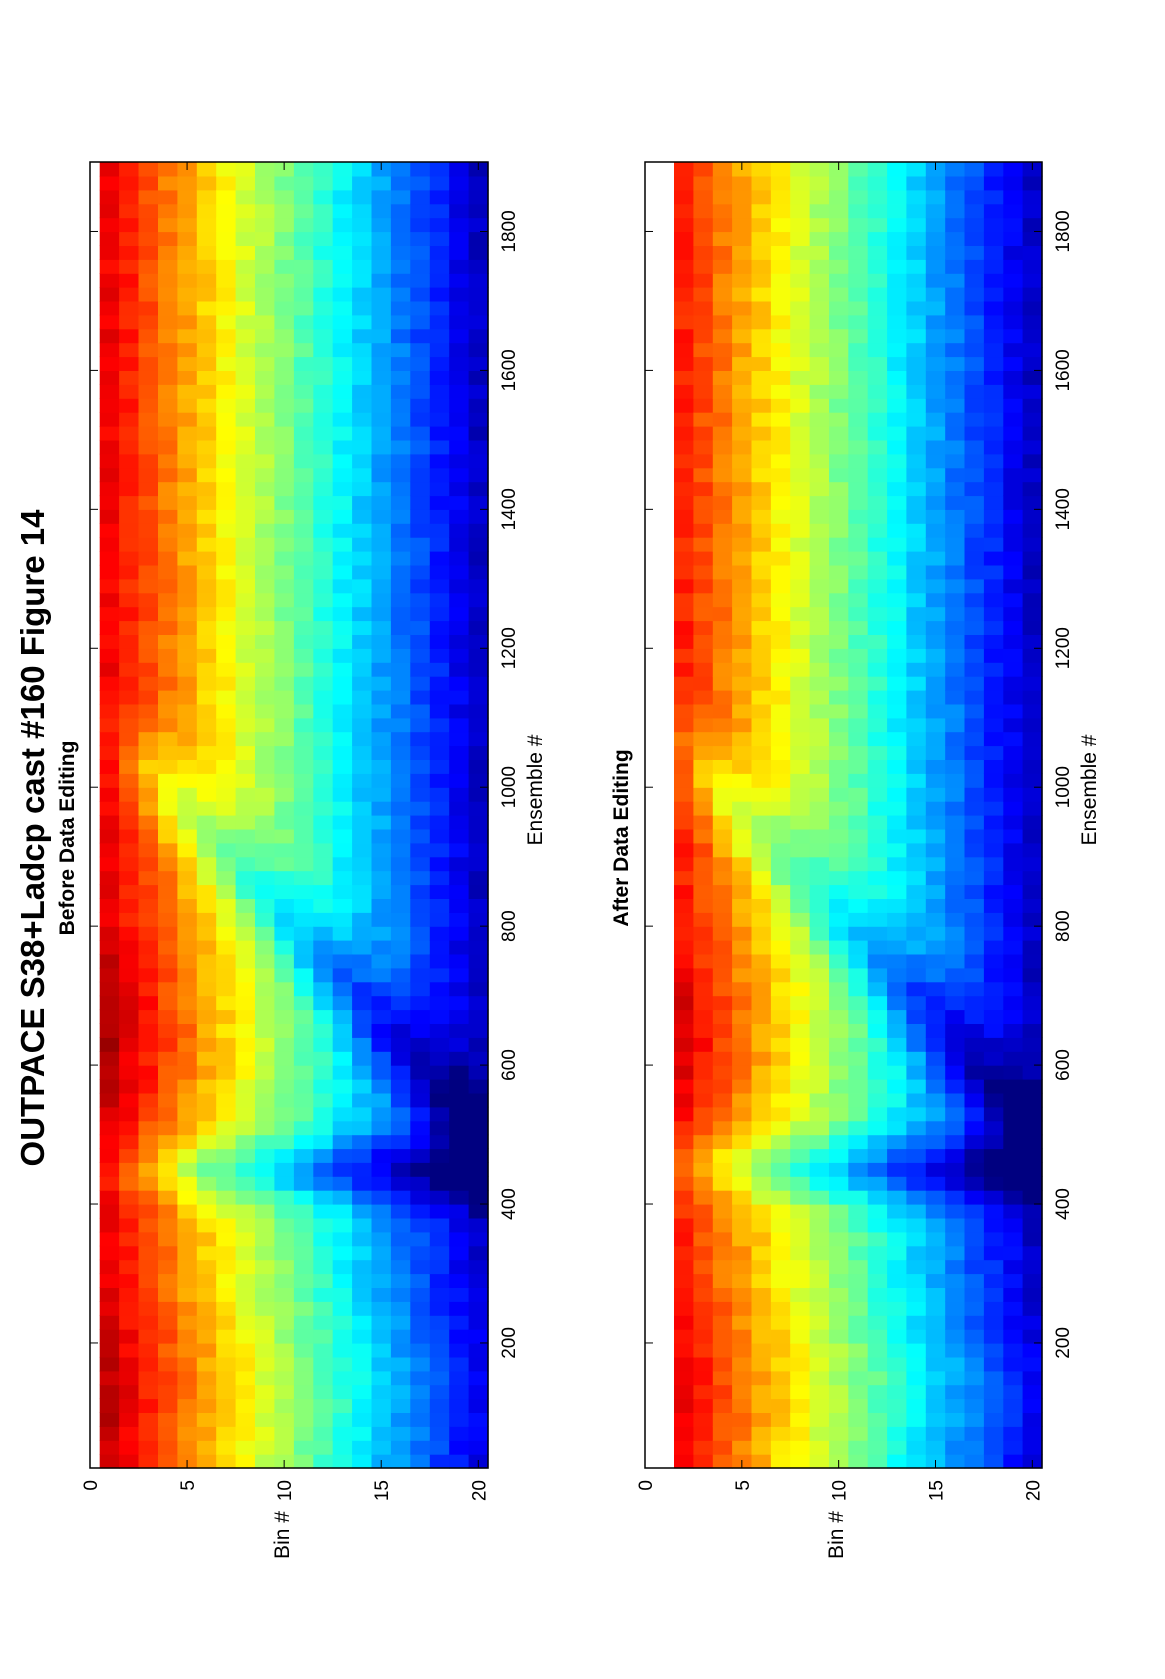 The image size is (1165, 1679). What do you see at coordinates (188, 1485) in the screenshot?
I see `y-tick-label: 5` at bounding box center [188, 1485].